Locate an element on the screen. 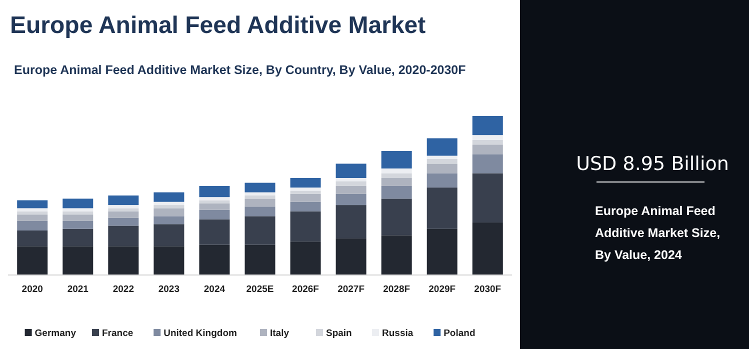 The image size is (749, 349). legend-label: France is located at coordinates (118, 333).